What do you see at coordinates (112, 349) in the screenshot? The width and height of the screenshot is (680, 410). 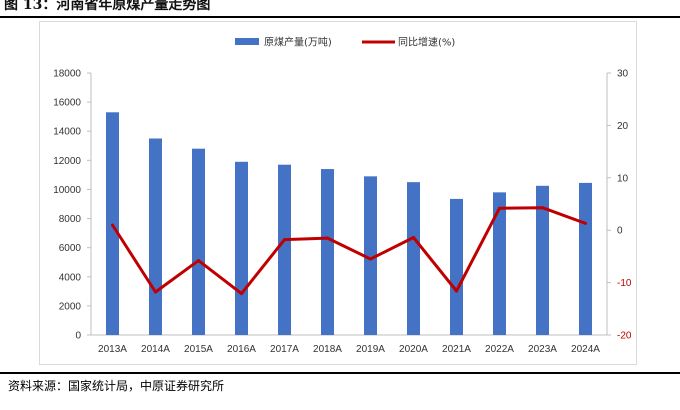 I see `x-axis-tick-label: 2013A` at bounding box center [112, 349].